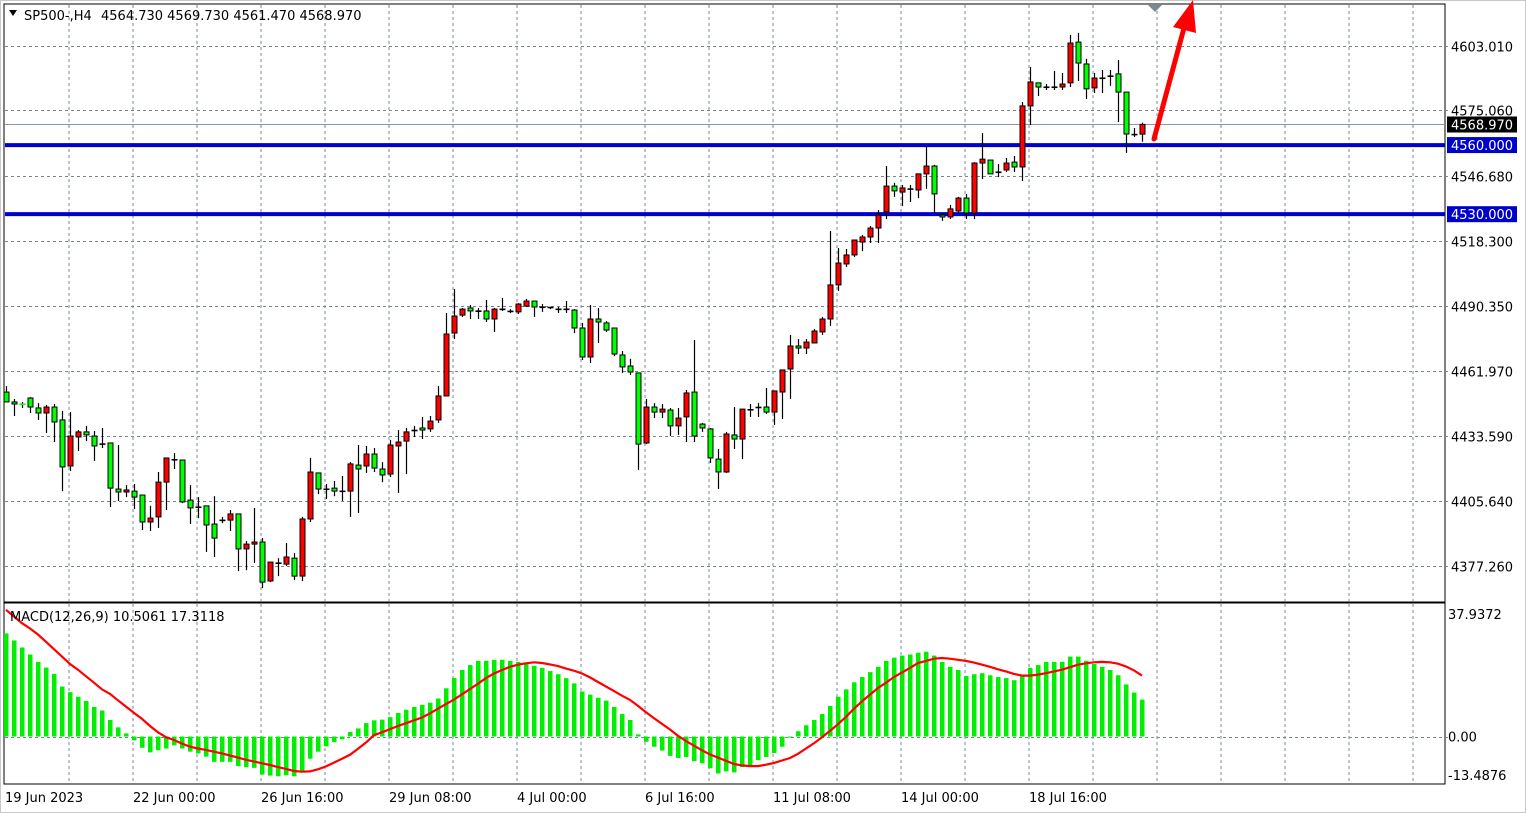 Image resolution: width=1526 pixels, height=813 pixels. Describe the element at coordinates (13, 13) in the screenshot. I see `triangle-down-icon` at that location.